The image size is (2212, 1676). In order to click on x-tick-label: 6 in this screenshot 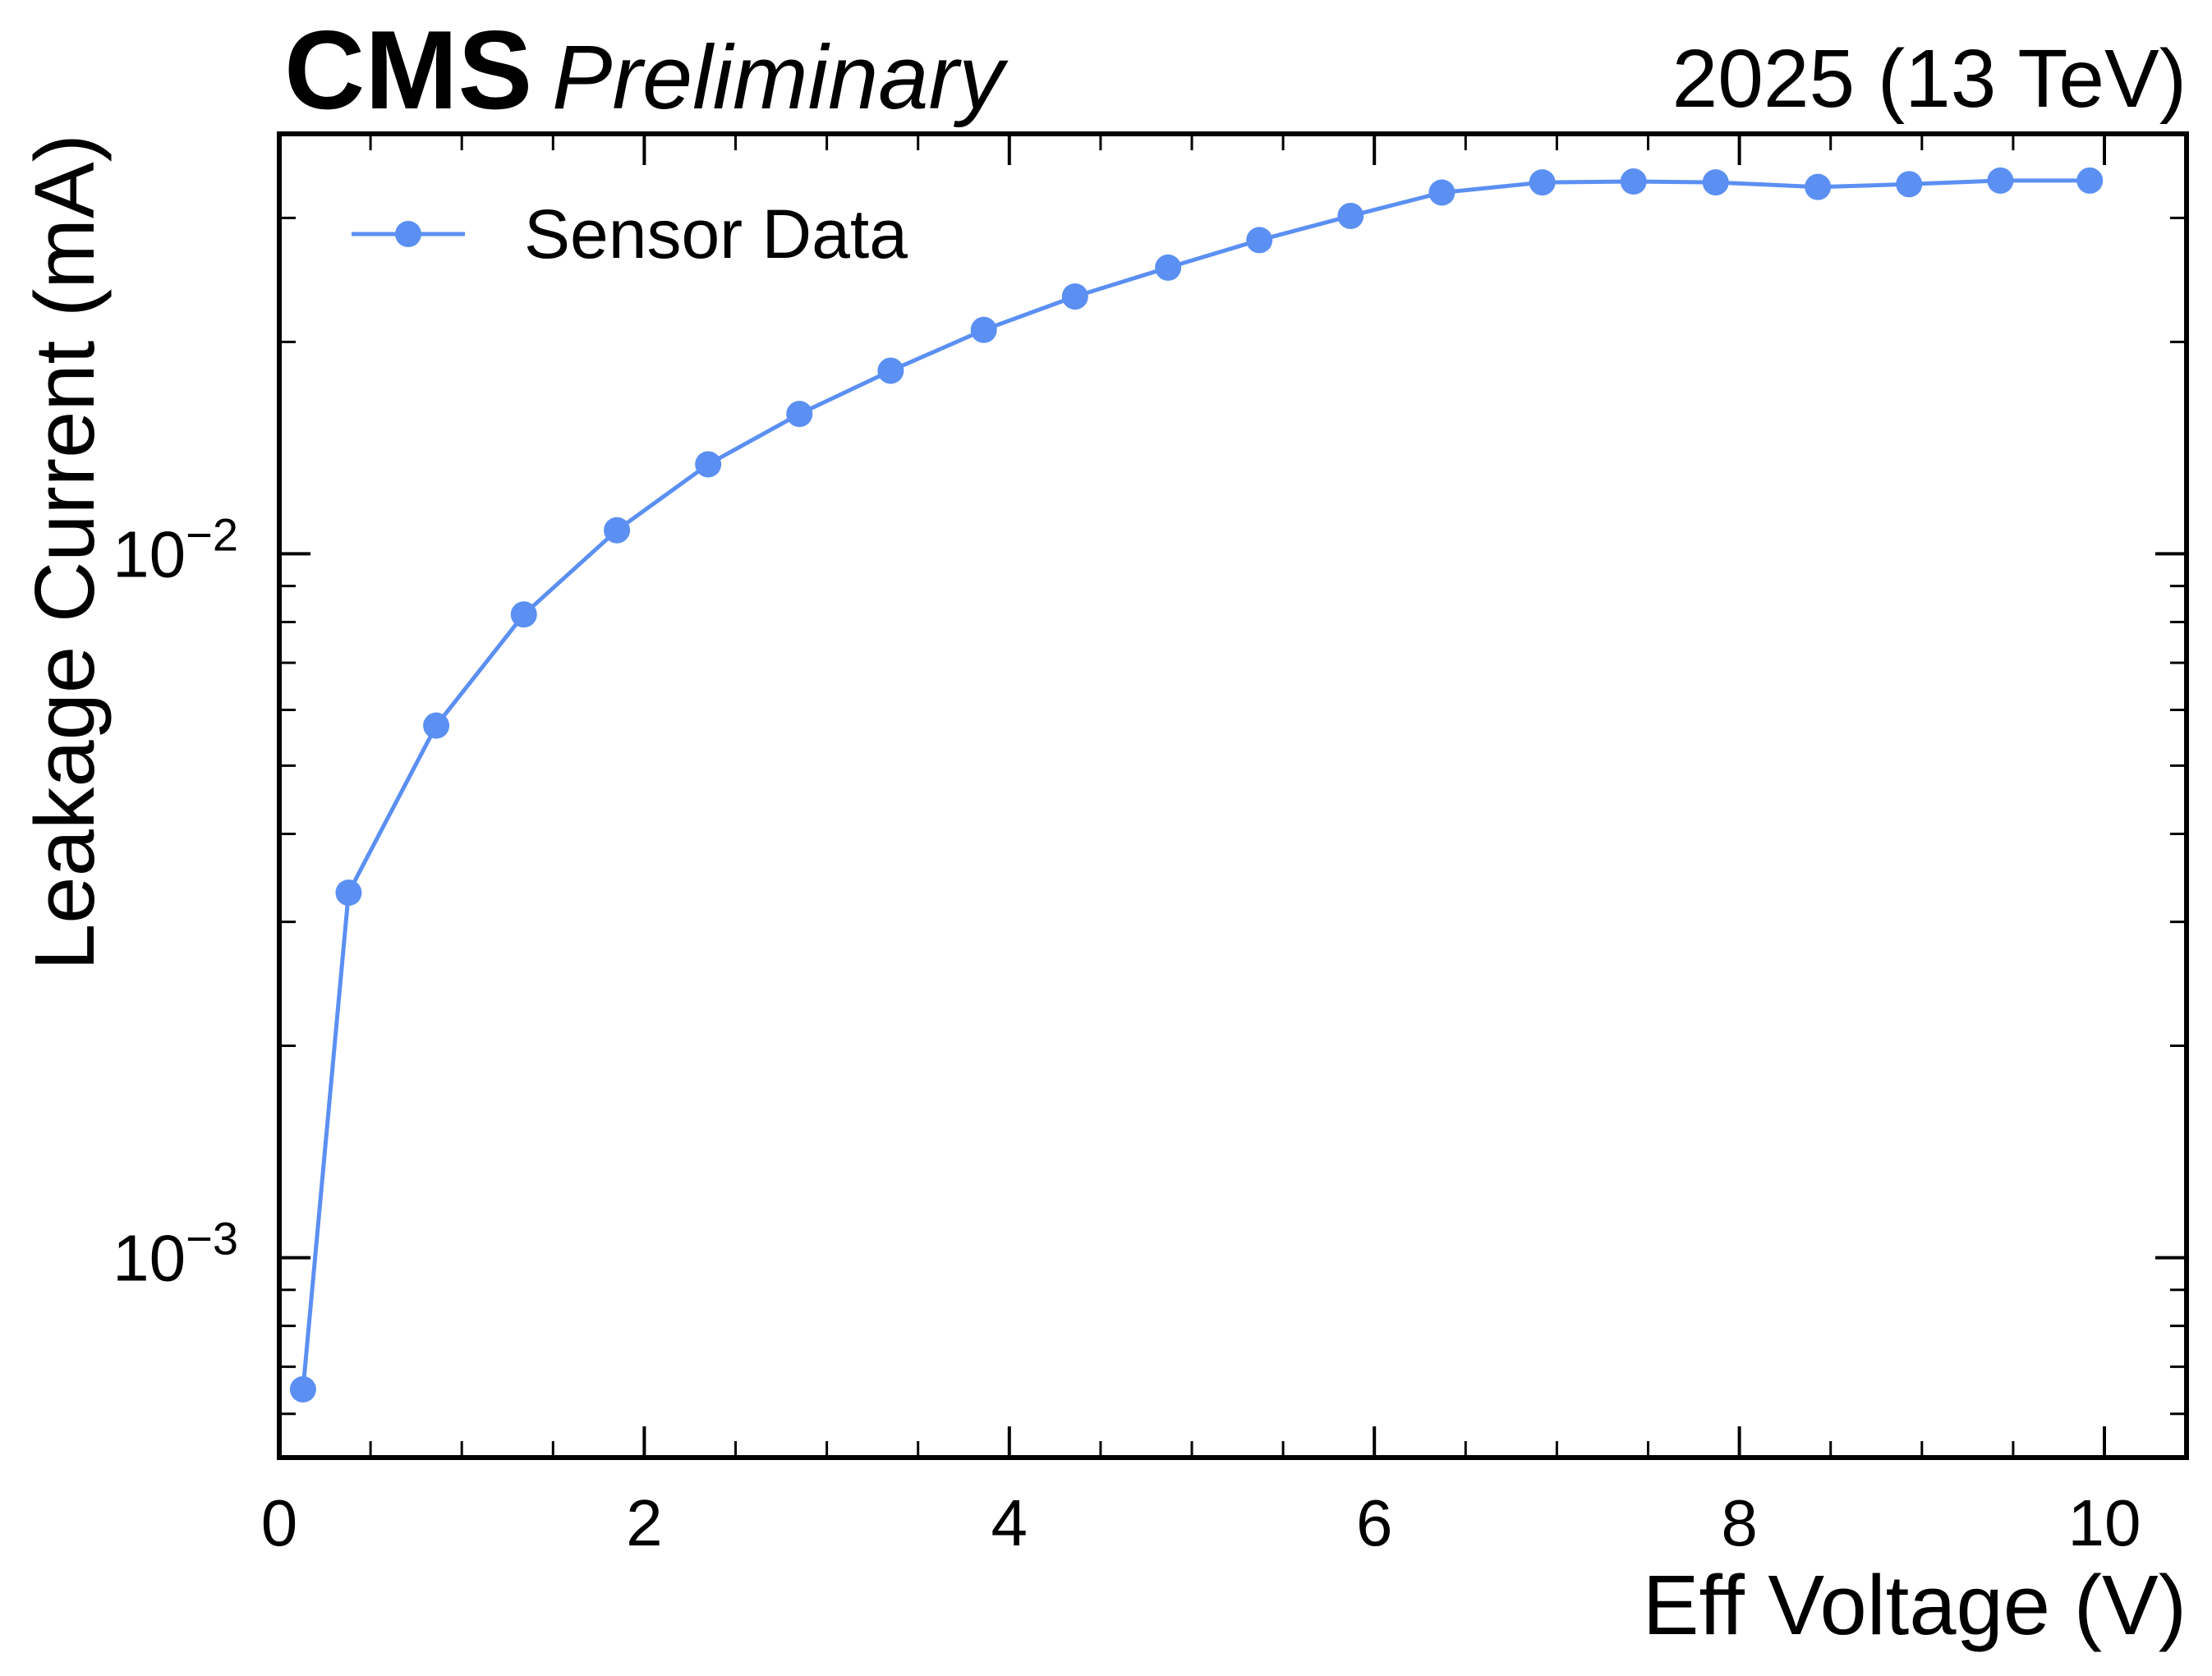, I will do `click(1374, 1522)`.